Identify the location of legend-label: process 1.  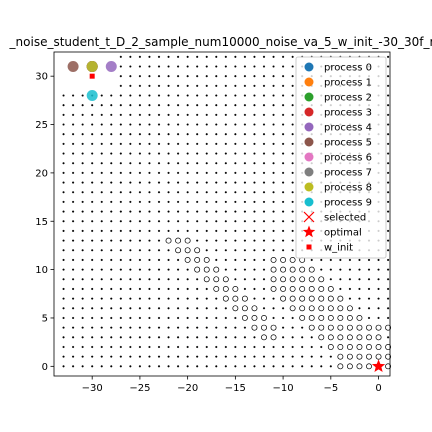
(348, 83).